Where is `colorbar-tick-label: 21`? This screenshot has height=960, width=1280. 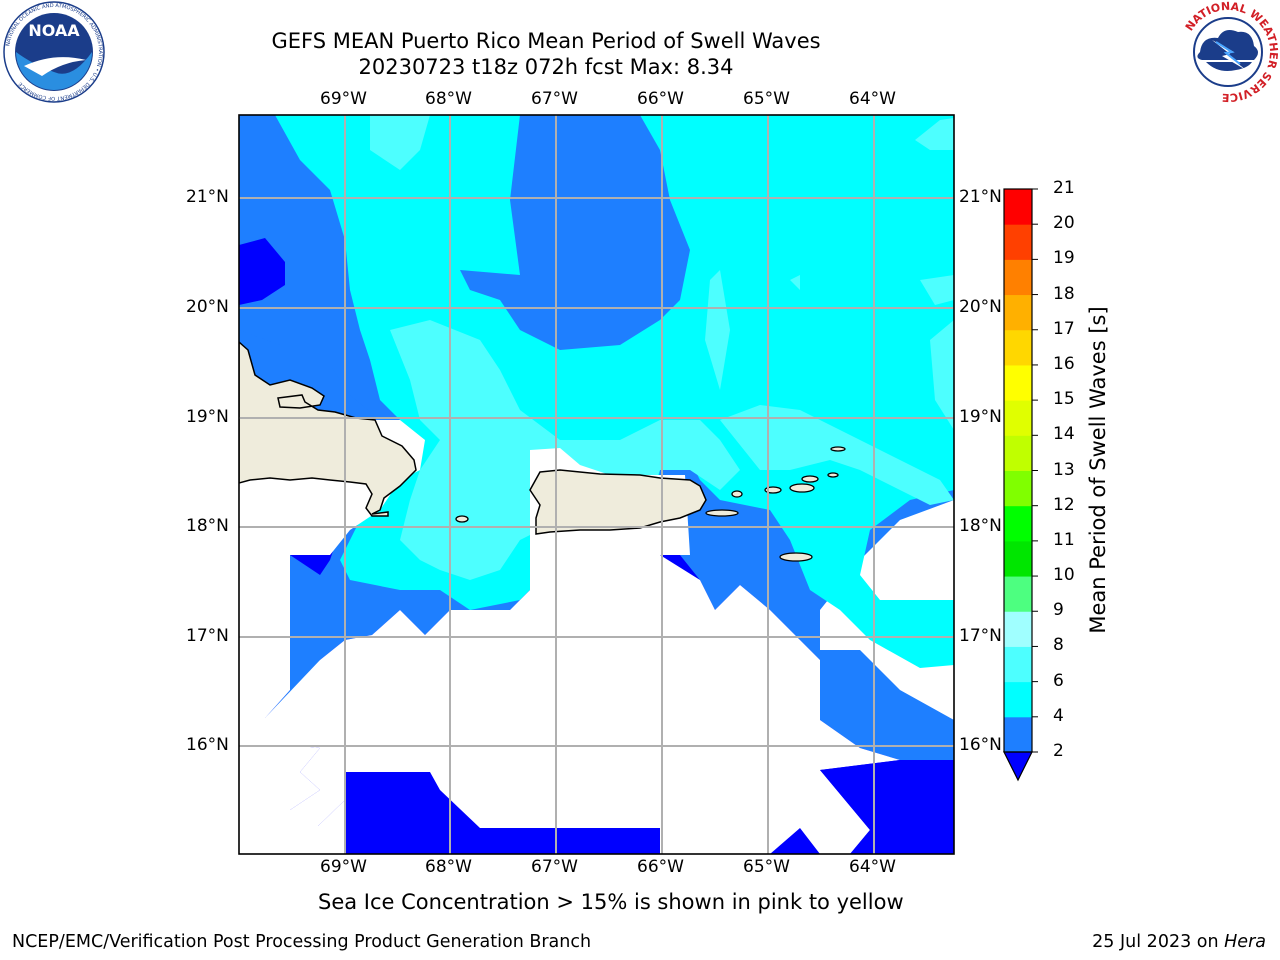
colorbar-tick-label: 21 is located at coordinates (1064, 188).